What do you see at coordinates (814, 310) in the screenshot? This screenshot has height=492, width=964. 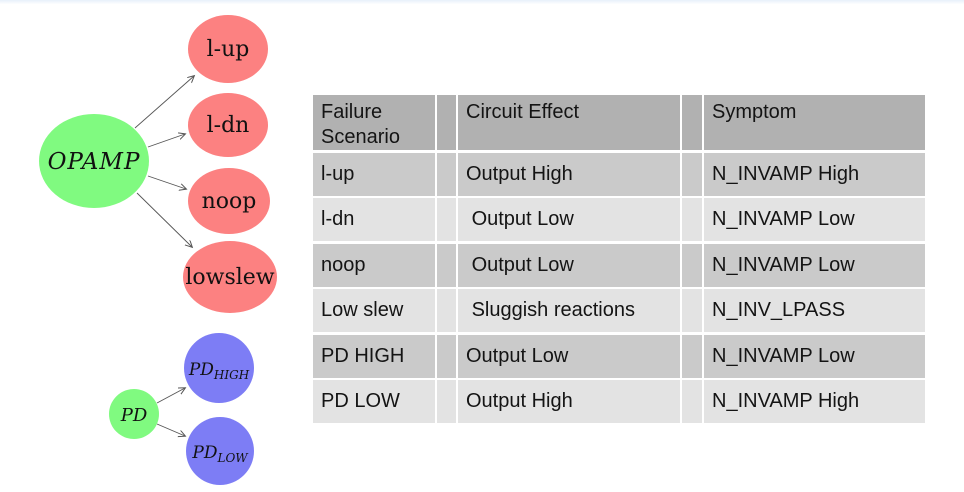 I see `cell-symptom: N_INV_LPASS` at bounding box center [814, 310].